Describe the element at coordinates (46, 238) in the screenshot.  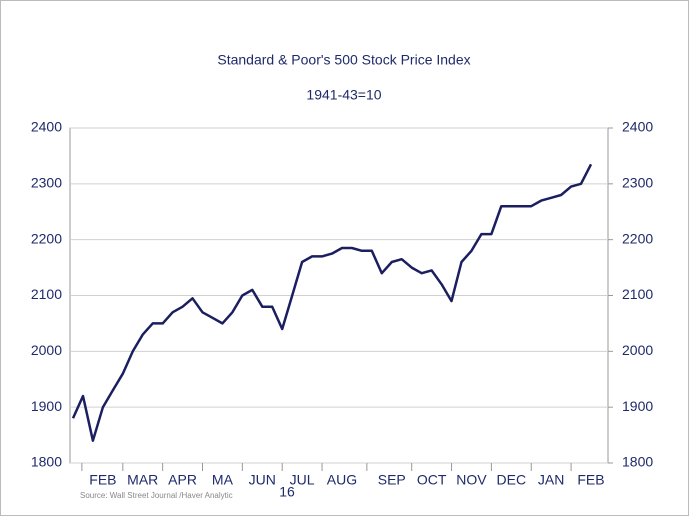
I see `y-tick-label: 2200` at that location.